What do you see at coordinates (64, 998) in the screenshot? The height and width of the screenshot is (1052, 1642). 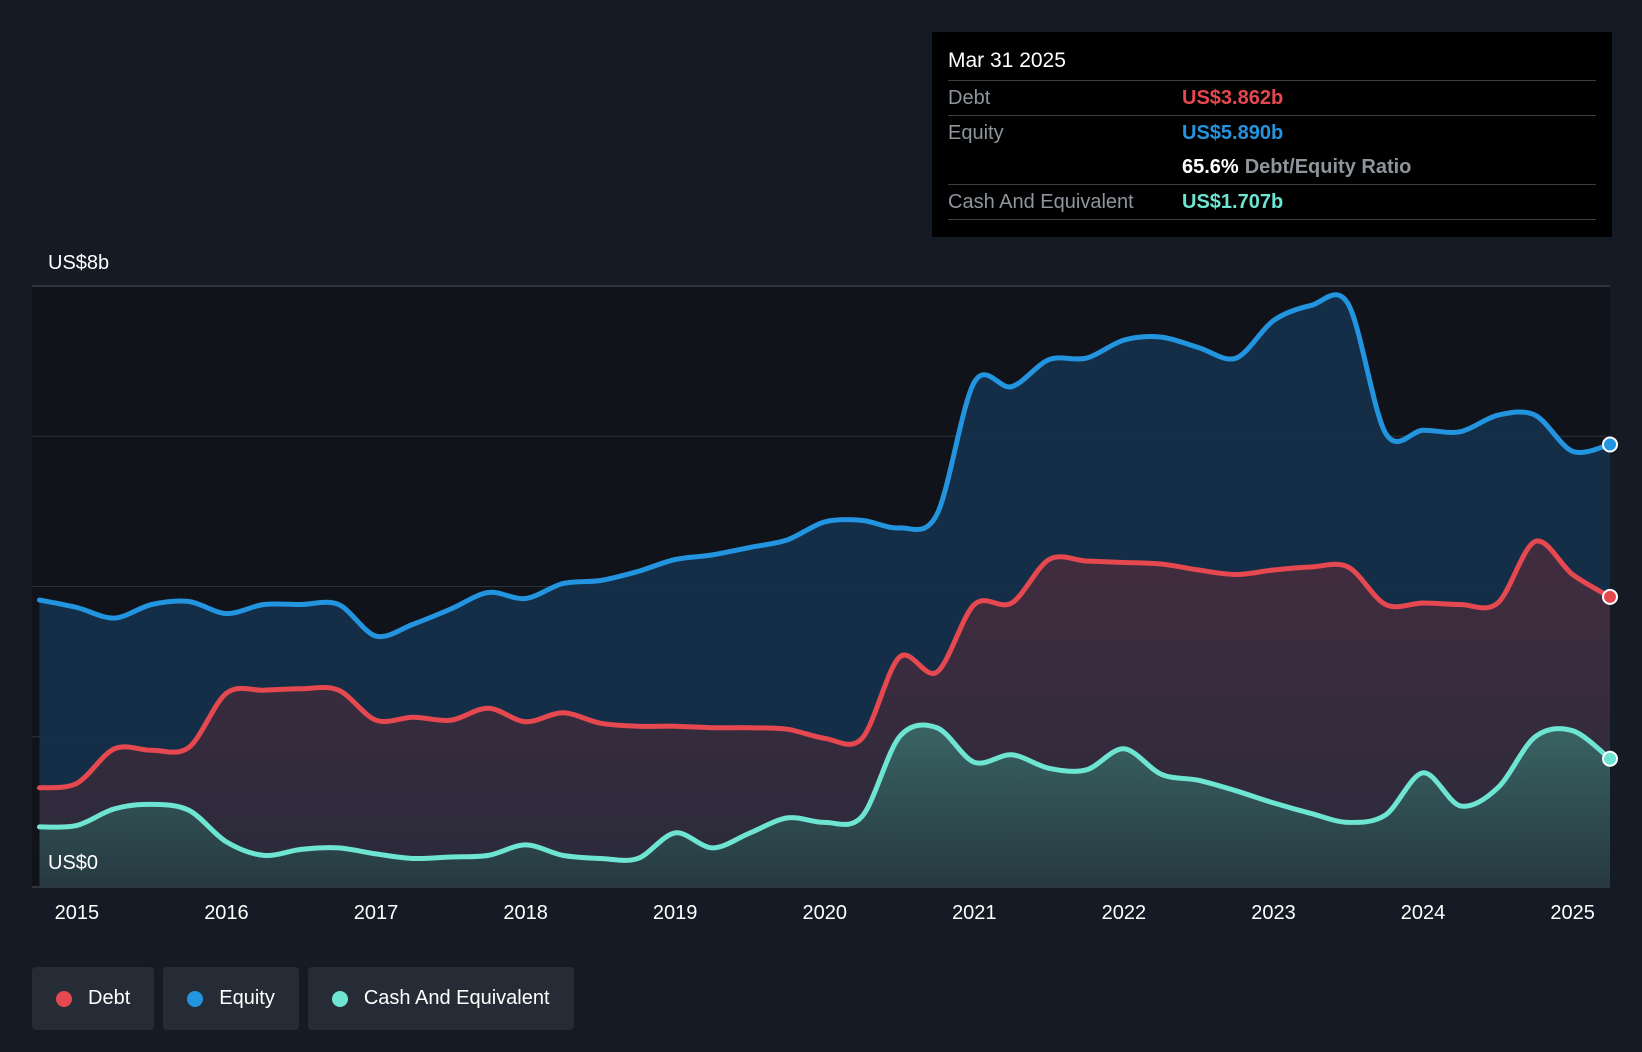 I see `debt-dot-icon` at bounding box center [64, 998].